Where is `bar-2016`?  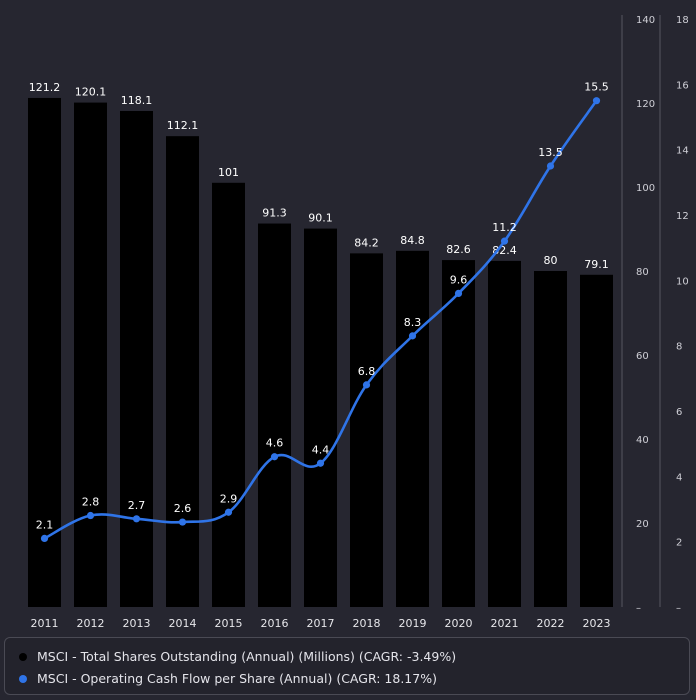 bar-2016 is located at coordinates (274, 415).